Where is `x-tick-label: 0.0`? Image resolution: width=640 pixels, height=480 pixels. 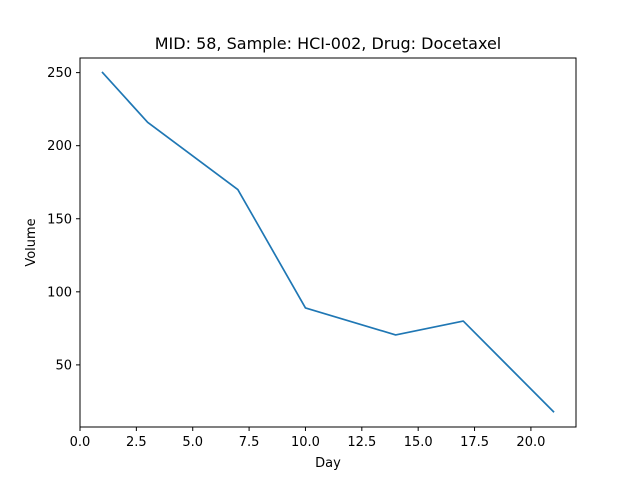 x-tick-label: 0.0 is located at coordinates (80, 442).